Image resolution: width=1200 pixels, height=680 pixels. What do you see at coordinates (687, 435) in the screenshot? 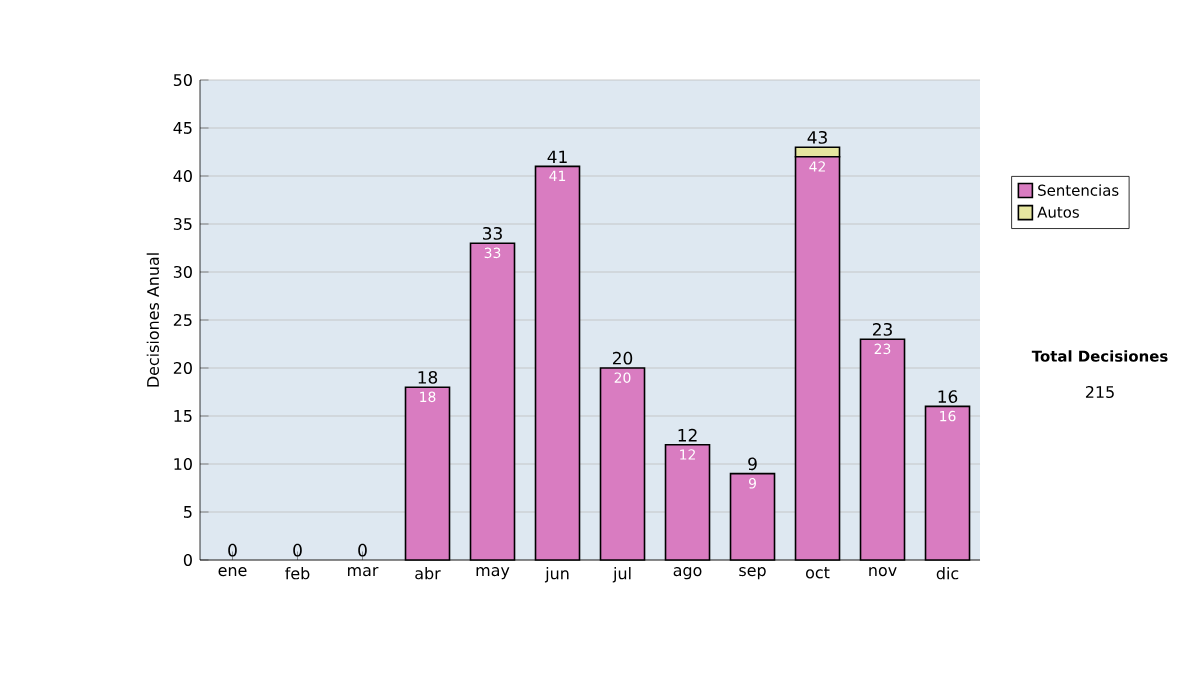
I see `total-label: 12` at bounding box center [687, 435].